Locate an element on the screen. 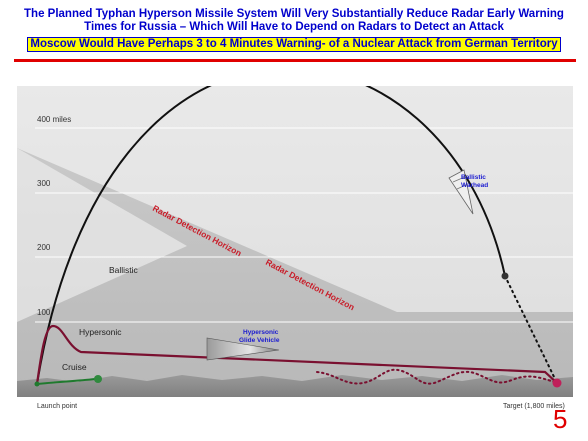  cruise-label: Cruise is located at coordinates (74, 367).